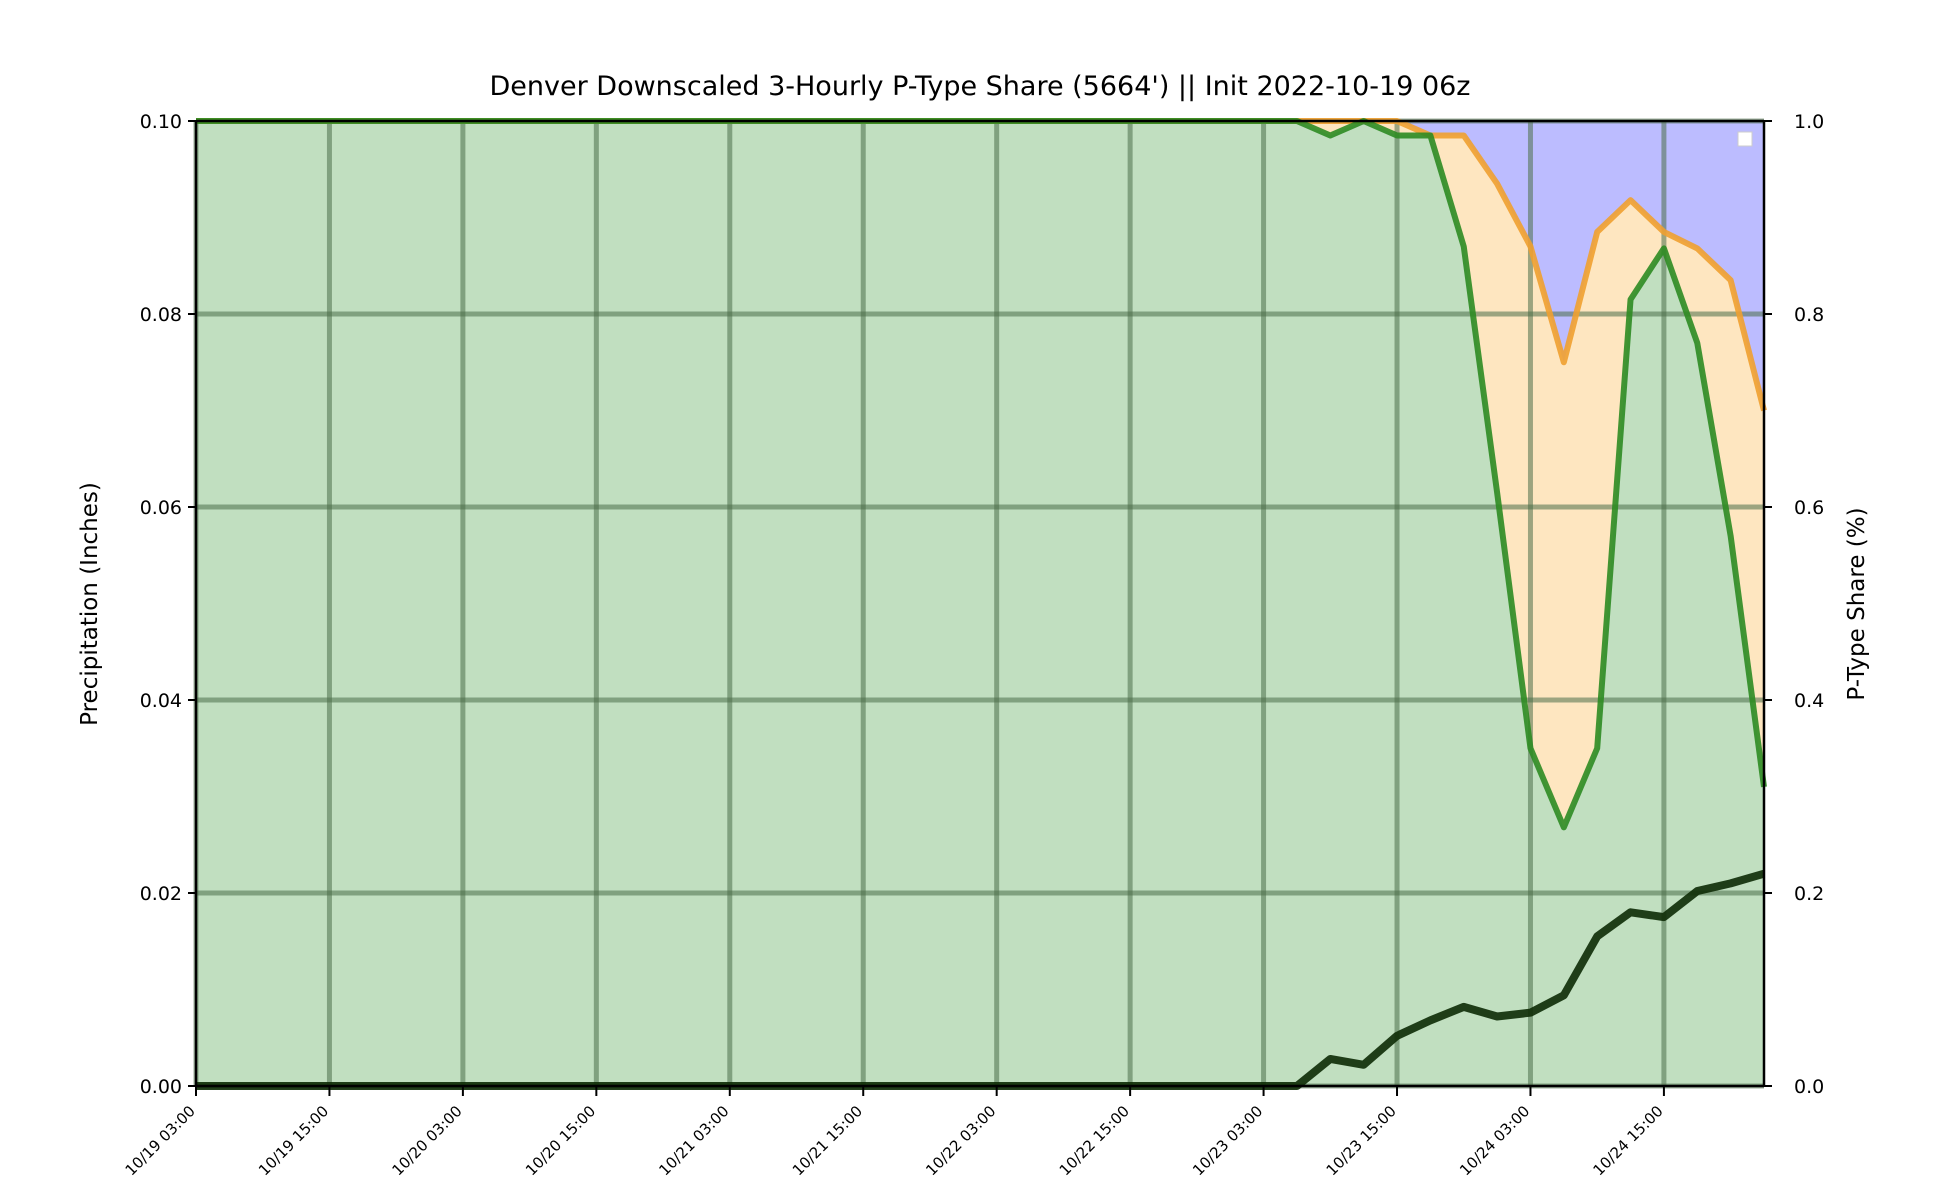 The image size is (1950, 1200). What do you see at coordinates (1628, 1140) in the screenshot?
I see `x-tick-label: 10/24 15:00` at bounding box center [1628, 1140].